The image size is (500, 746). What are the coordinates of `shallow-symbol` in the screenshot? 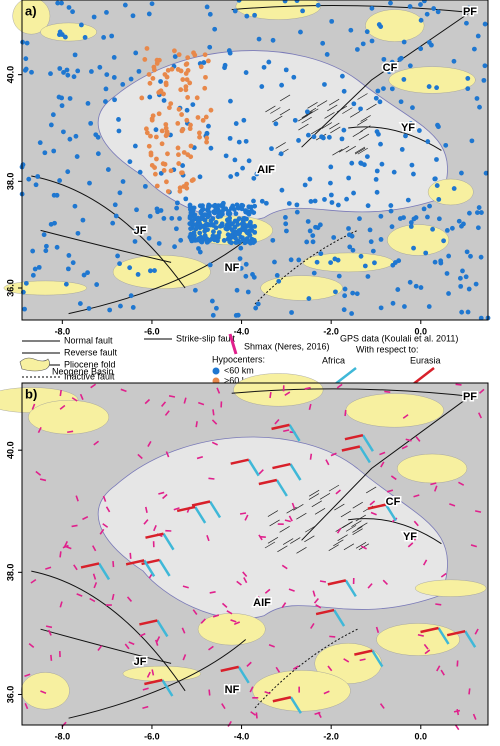 It's located at (216, 371).